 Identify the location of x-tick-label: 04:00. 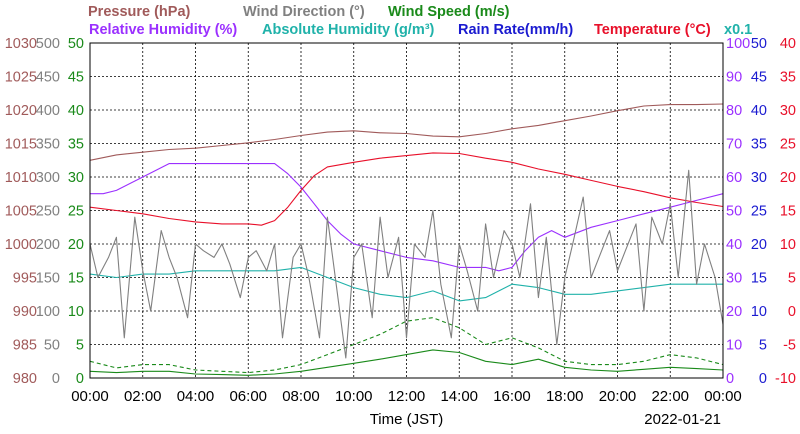
(196, 396).